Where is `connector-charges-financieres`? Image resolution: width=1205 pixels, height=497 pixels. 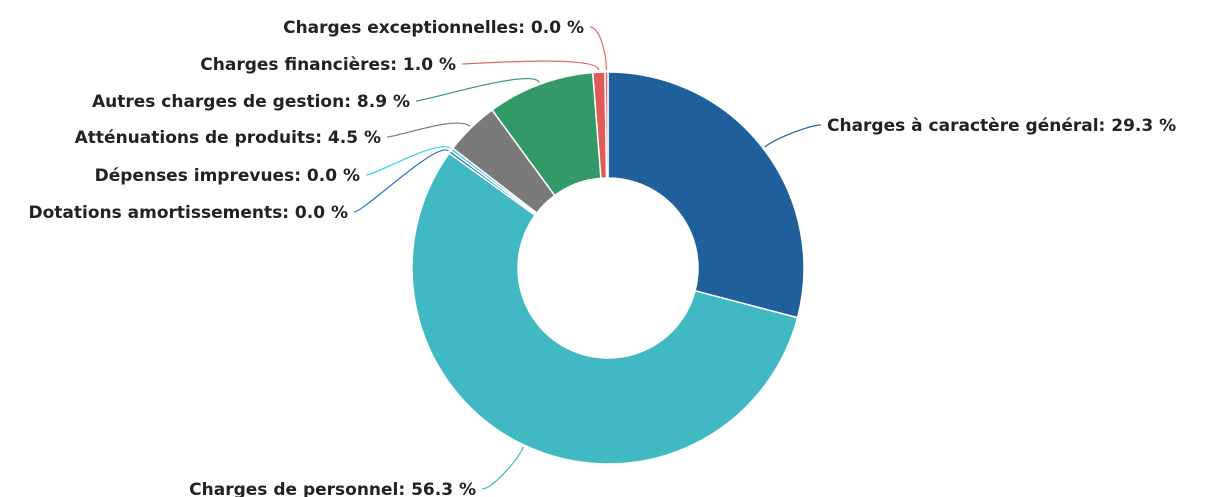 connector-charges-financieres is located at coordinates (530, 65).